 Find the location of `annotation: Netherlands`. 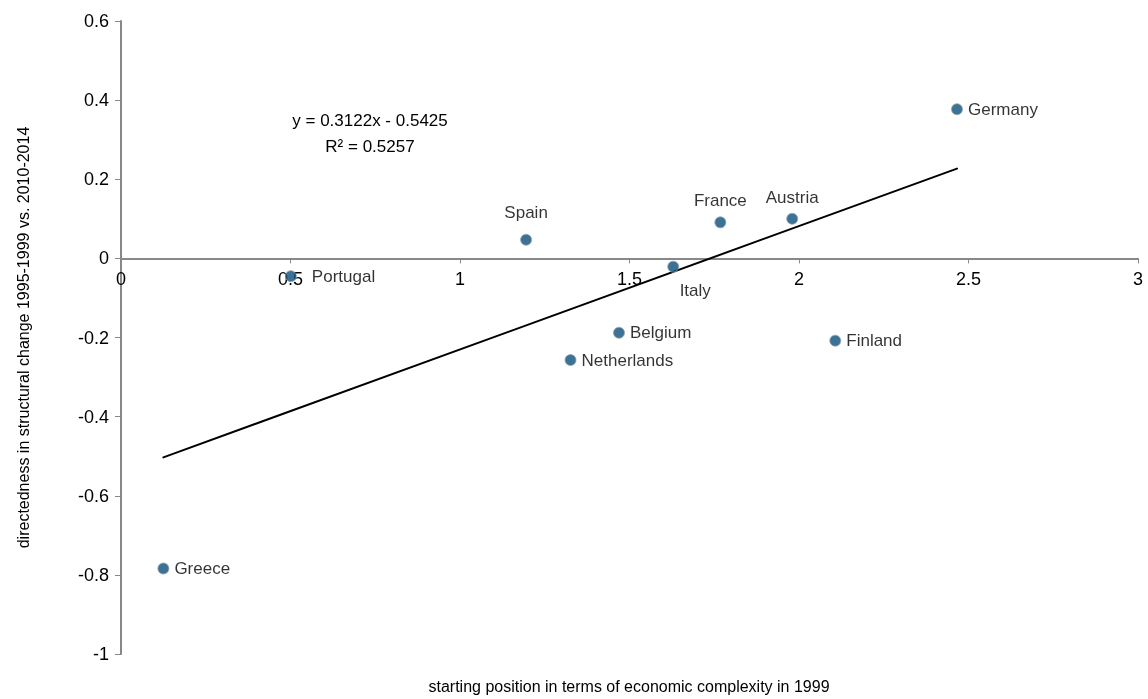

annotation: Netherlands is located at coordinates (627, 360).